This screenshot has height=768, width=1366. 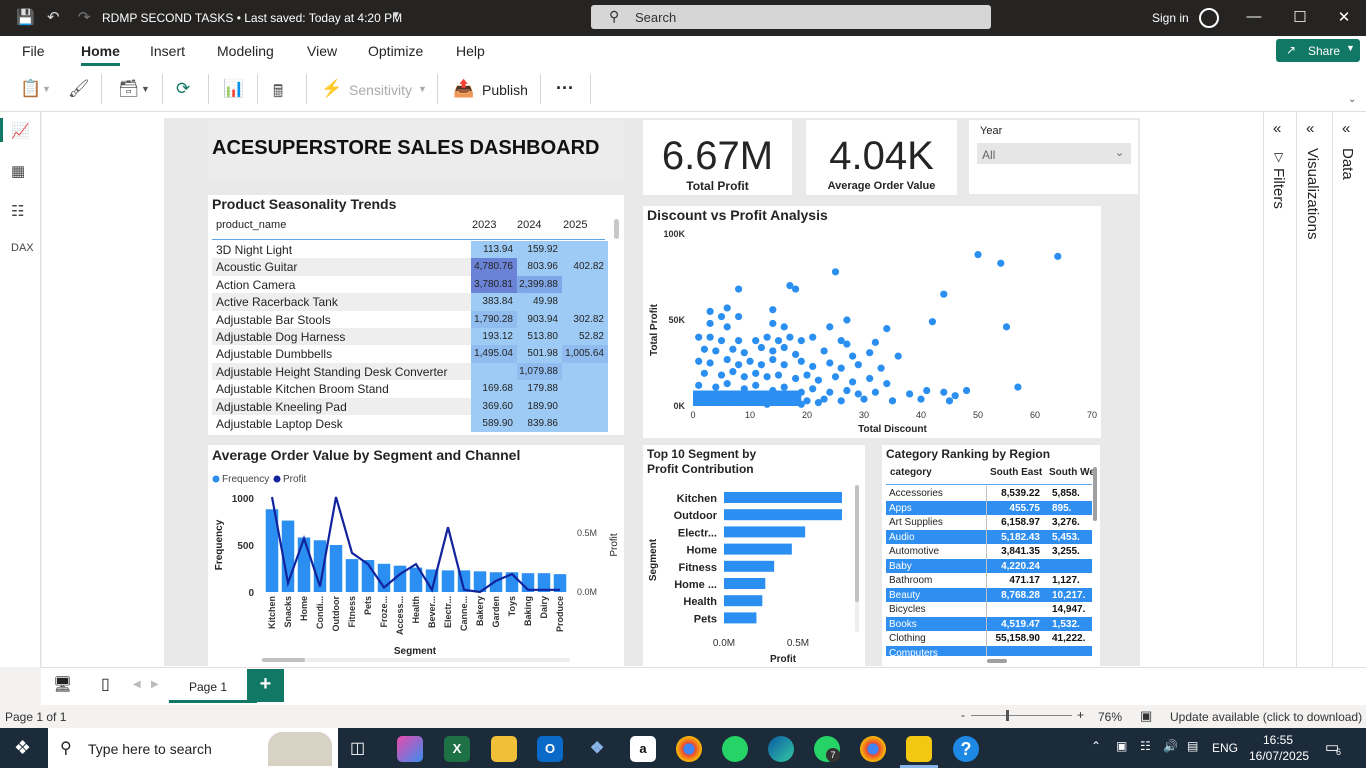 What do you see at coordinates (322, 51) in the screenshot?
I see `menu-view: View` at bounding box center [322, 51].